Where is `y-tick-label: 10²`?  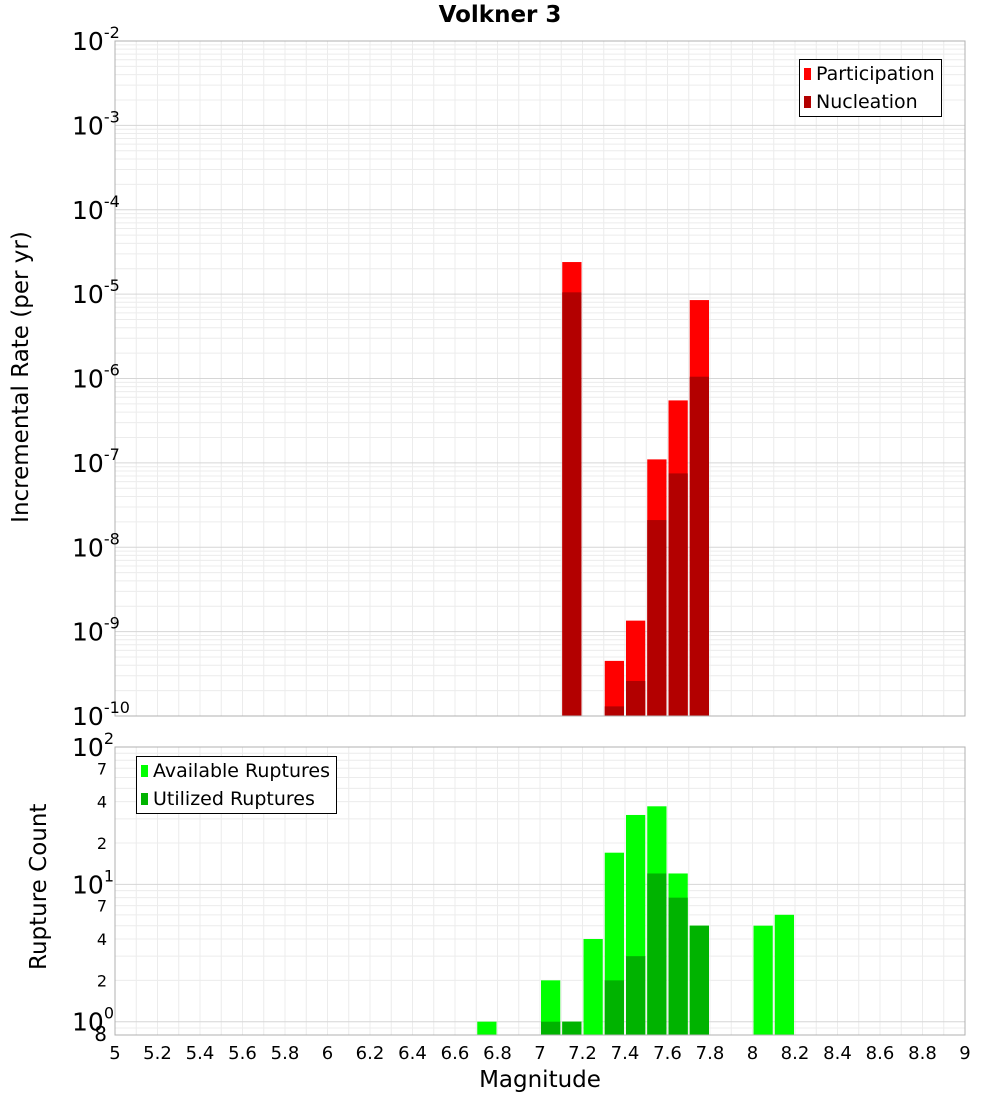
y-tick-label: 10² is located at coordinates (93, 745).